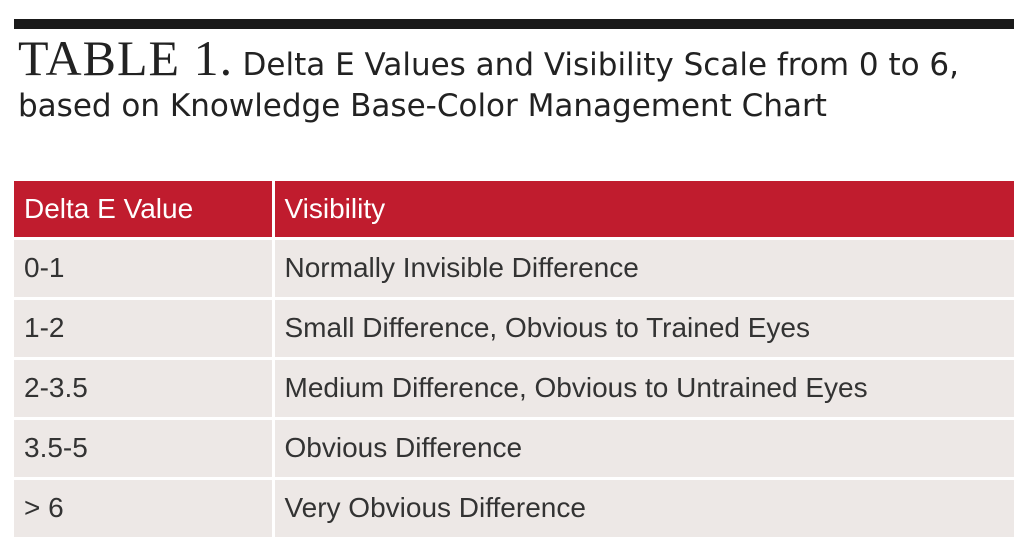 Image resolution: width=1024 pixels, height=541 pixels. What do you see at coordinates (126, 58) in the screenshot?
I see `table-label: TABLE 1.` at bounding box center [126, 58].